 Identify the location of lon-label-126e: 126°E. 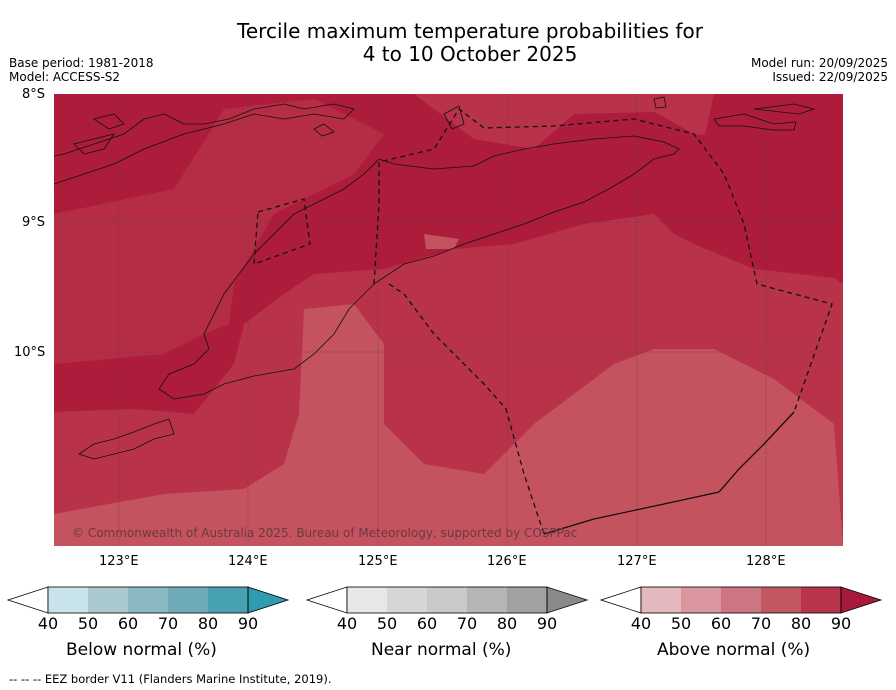
(507, 561).